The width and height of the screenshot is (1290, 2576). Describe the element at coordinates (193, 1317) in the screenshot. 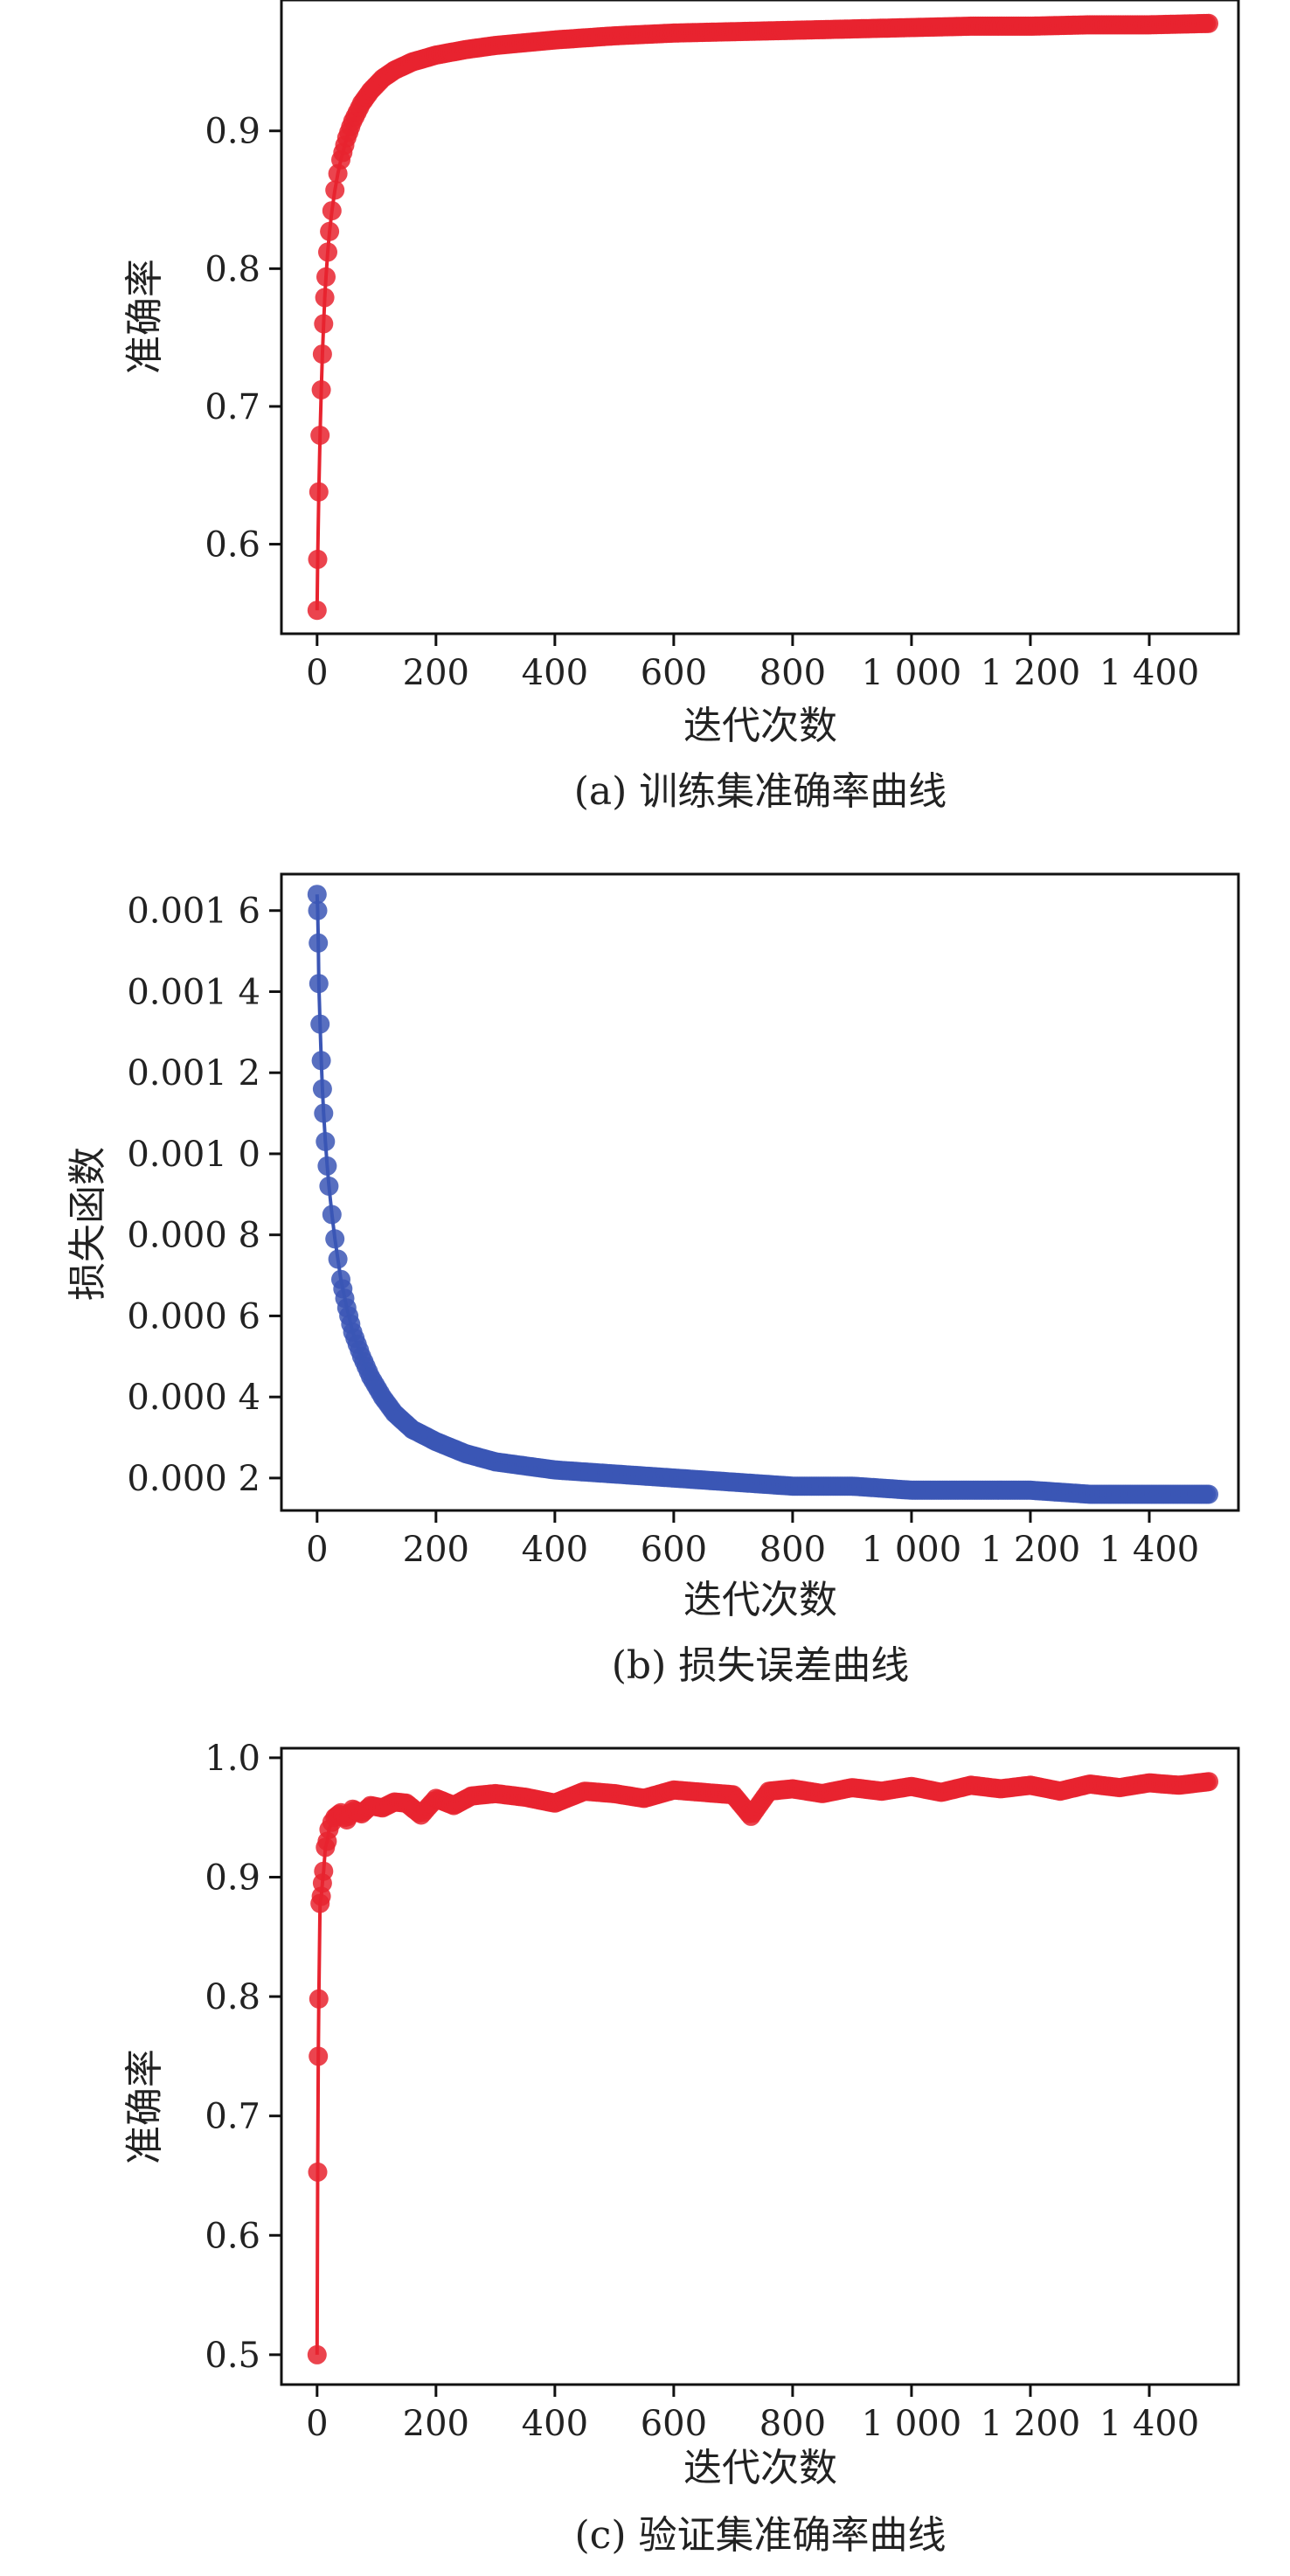

I see `y-tick-label-b-2: 0.000 6` at that location.